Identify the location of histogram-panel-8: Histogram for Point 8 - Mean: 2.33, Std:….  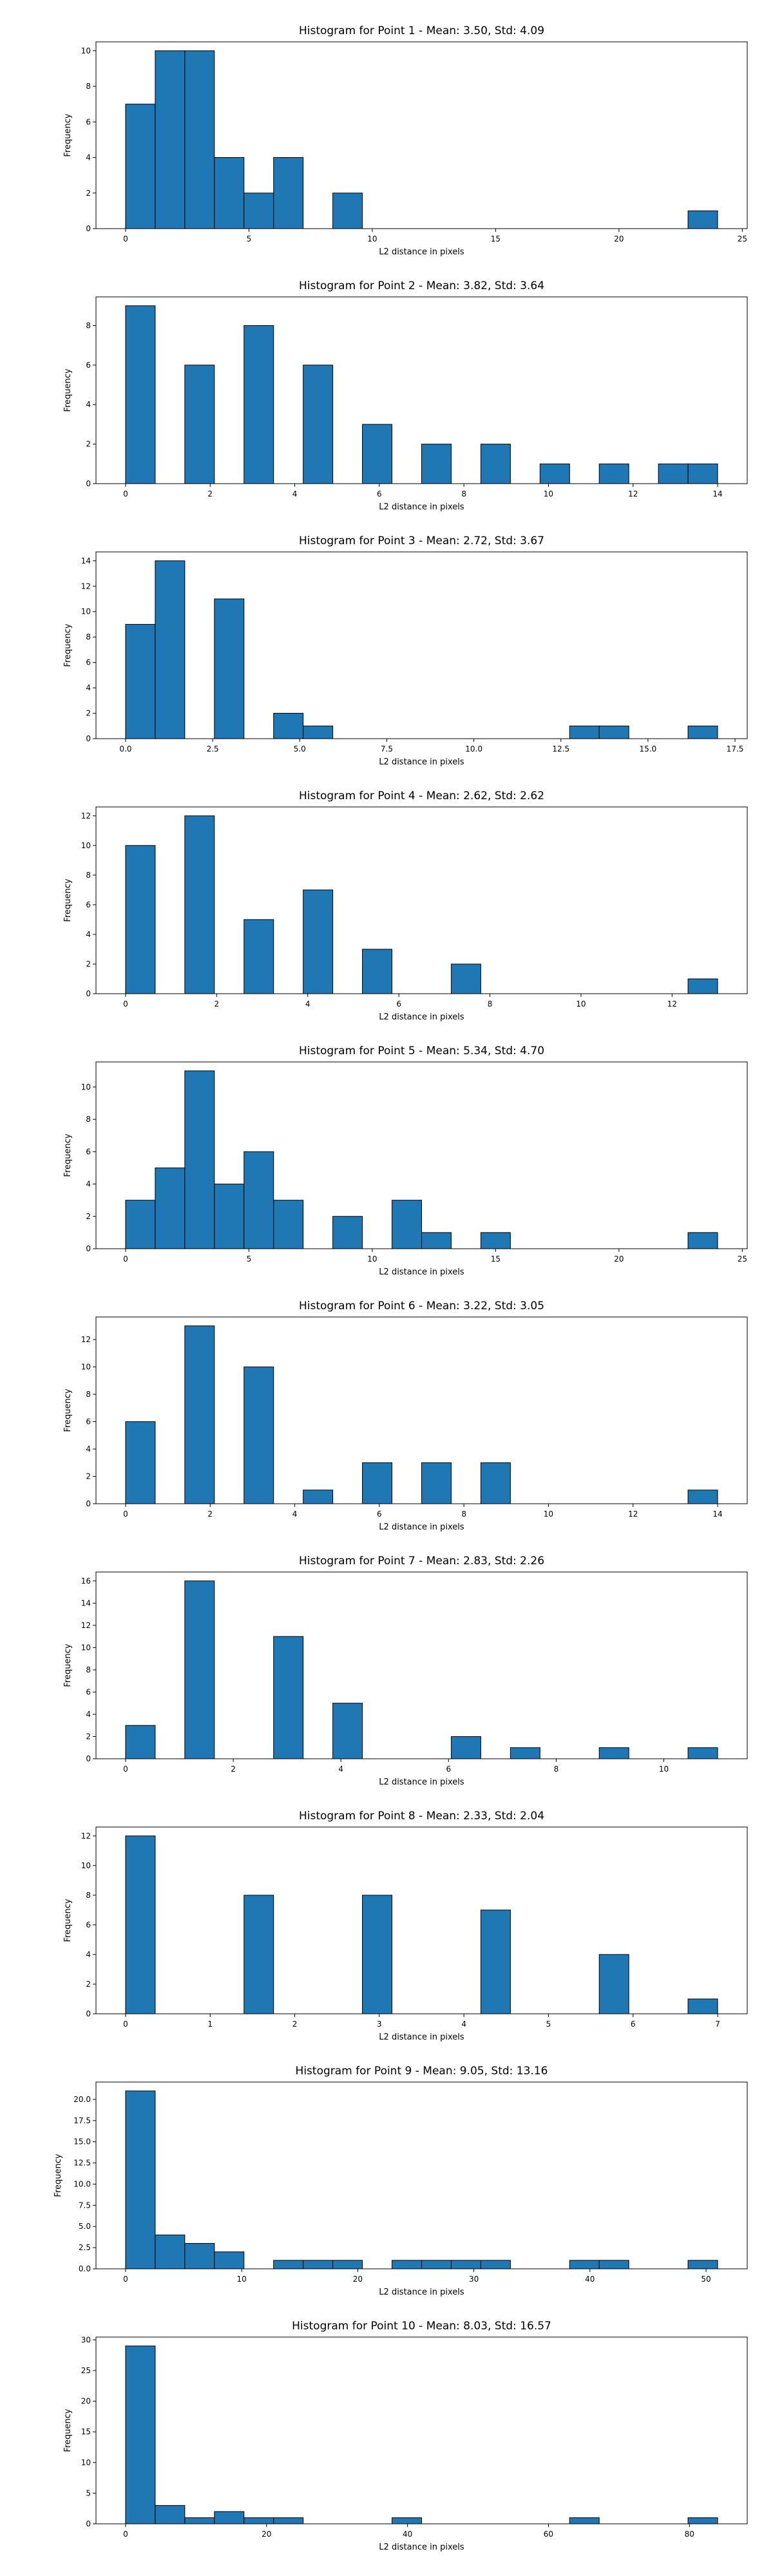
(405, 1926).